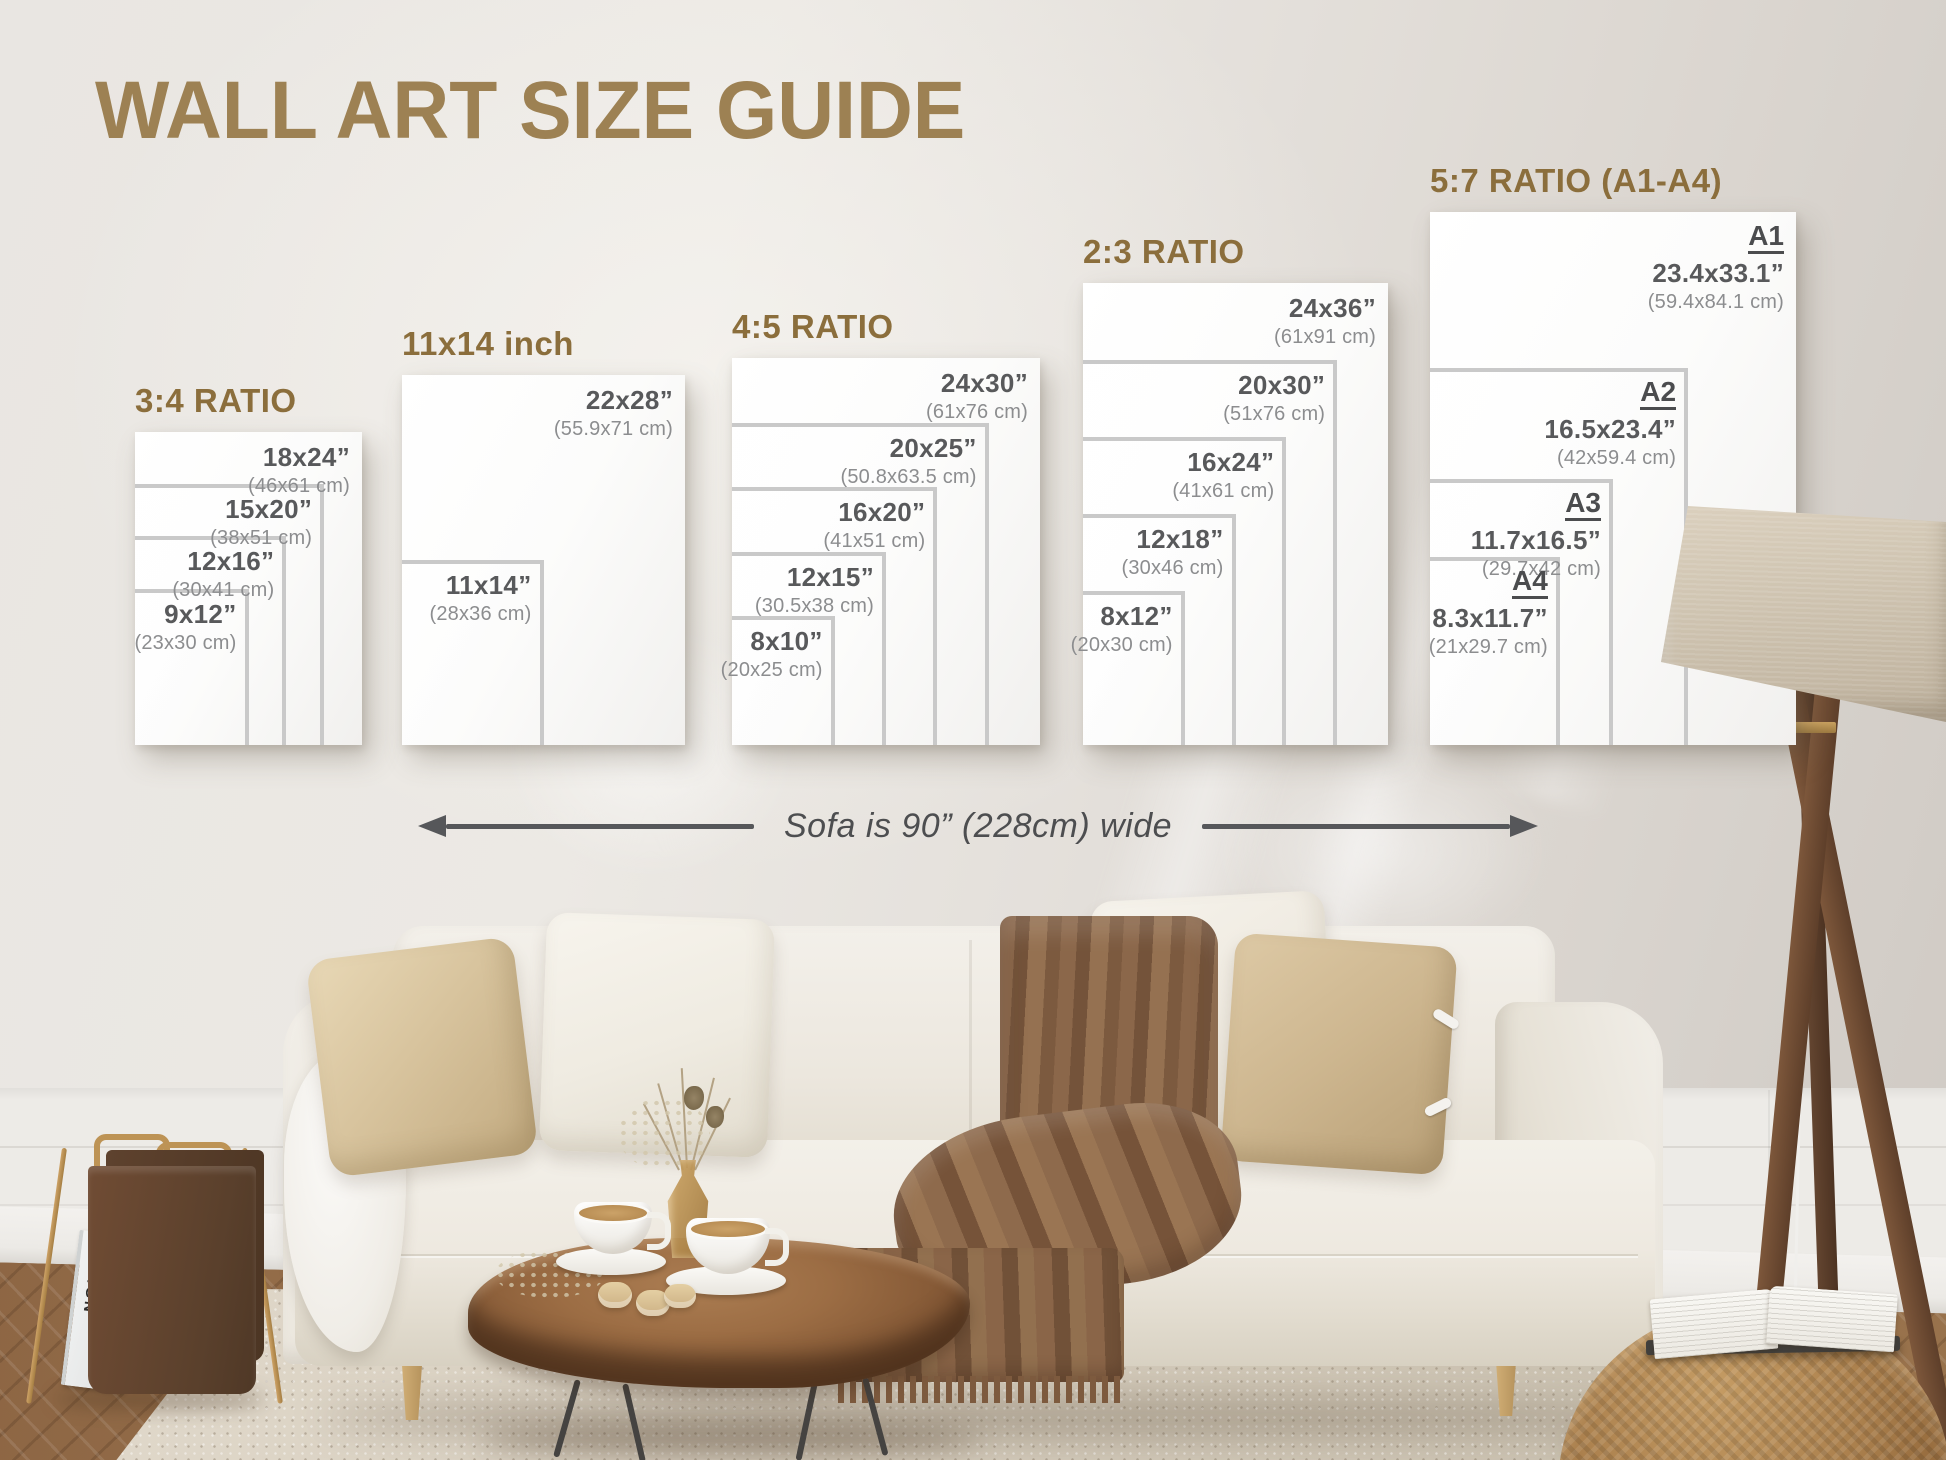 Image resolution: width=1946 pixels, height=1460 pixels. Describe the element at coordinates (786, 641) in the screenshot. I see `size-inches: 8x10”` at that location.